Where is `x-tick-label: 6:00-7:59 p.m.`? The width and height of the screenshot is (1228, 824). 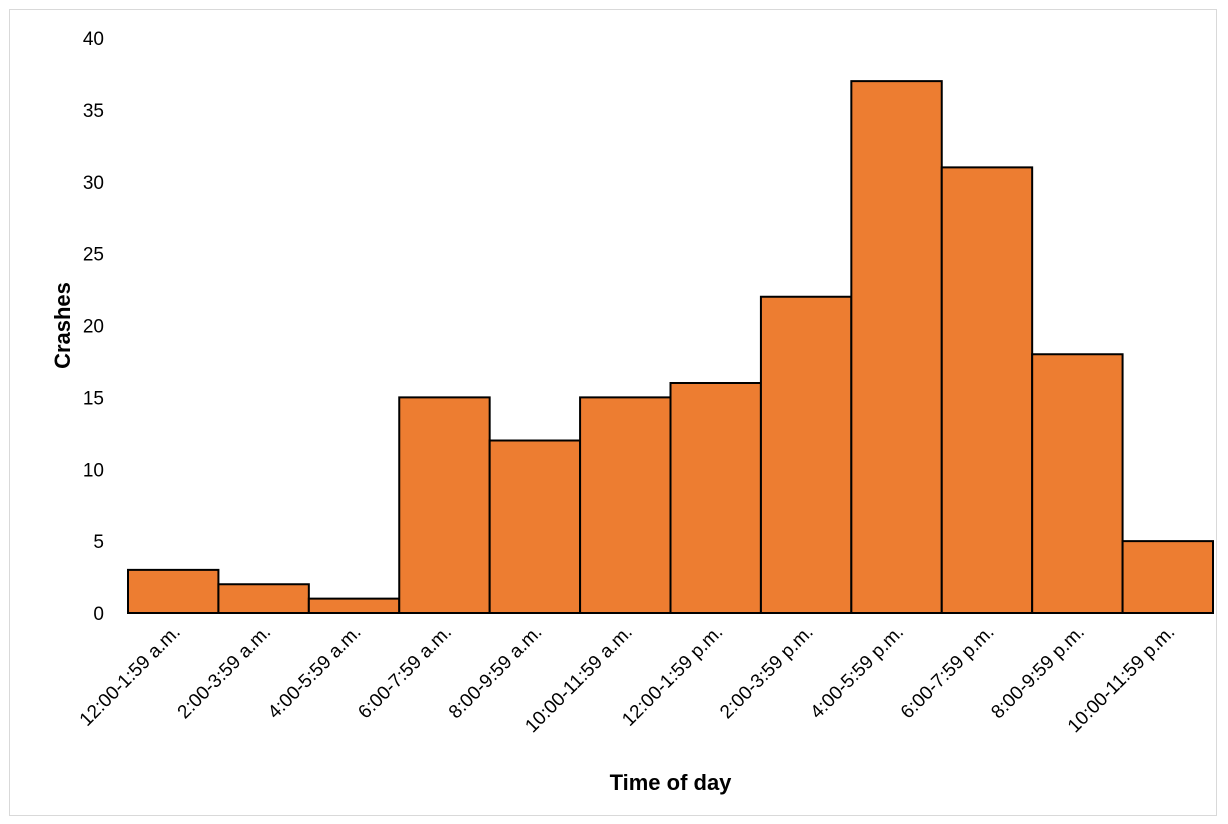
x-tick-label: 6:00-7:59 p.m. is located at coordinates (947, 672).